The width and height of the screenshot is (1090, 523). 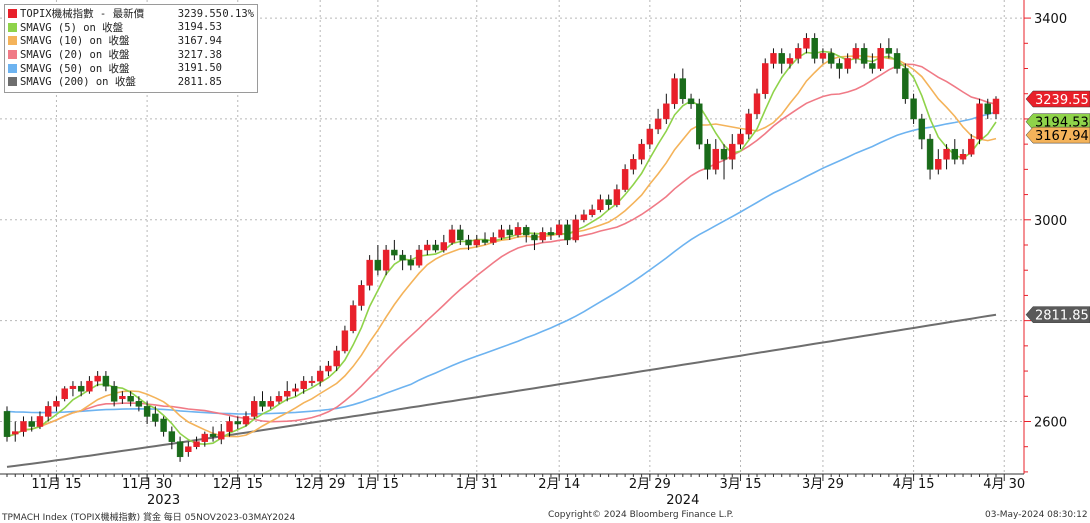 I want to click on price-tag-label: 2811.85, so click(x=1062, y=316).